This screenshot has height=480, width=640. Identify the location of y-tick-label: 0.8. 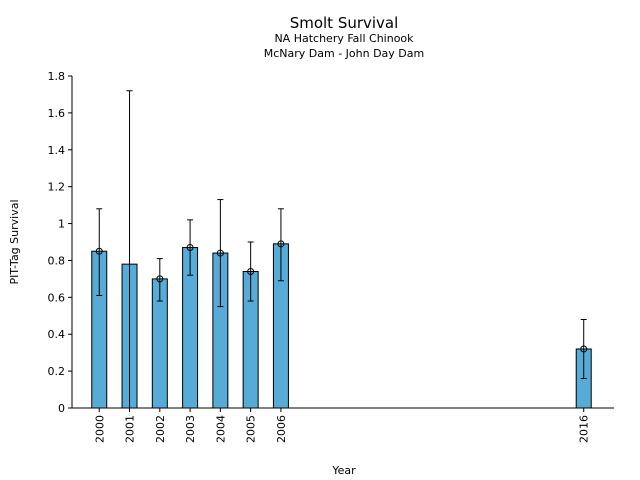
(57, 260).